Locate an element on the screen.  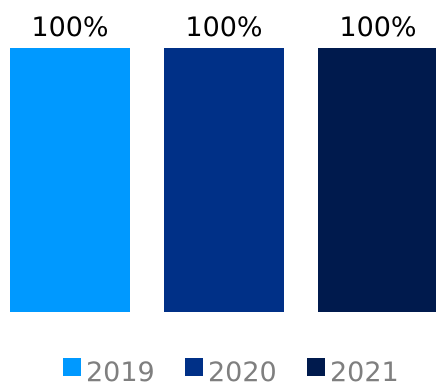
legend: 2019 2020 2021 is located at coordinates (231, 371).